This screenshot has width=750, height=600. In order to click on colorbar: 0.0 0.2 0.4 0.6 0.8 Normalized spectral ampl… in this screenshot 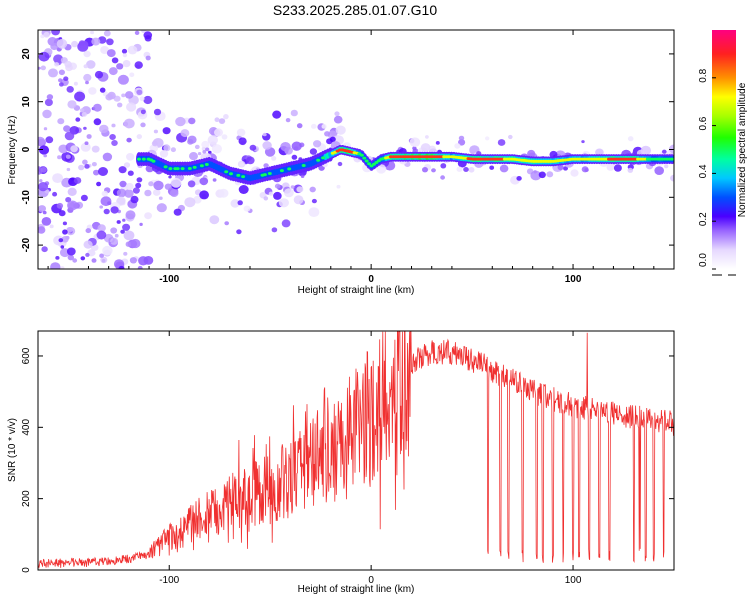, I will do `click(723, 153)`.